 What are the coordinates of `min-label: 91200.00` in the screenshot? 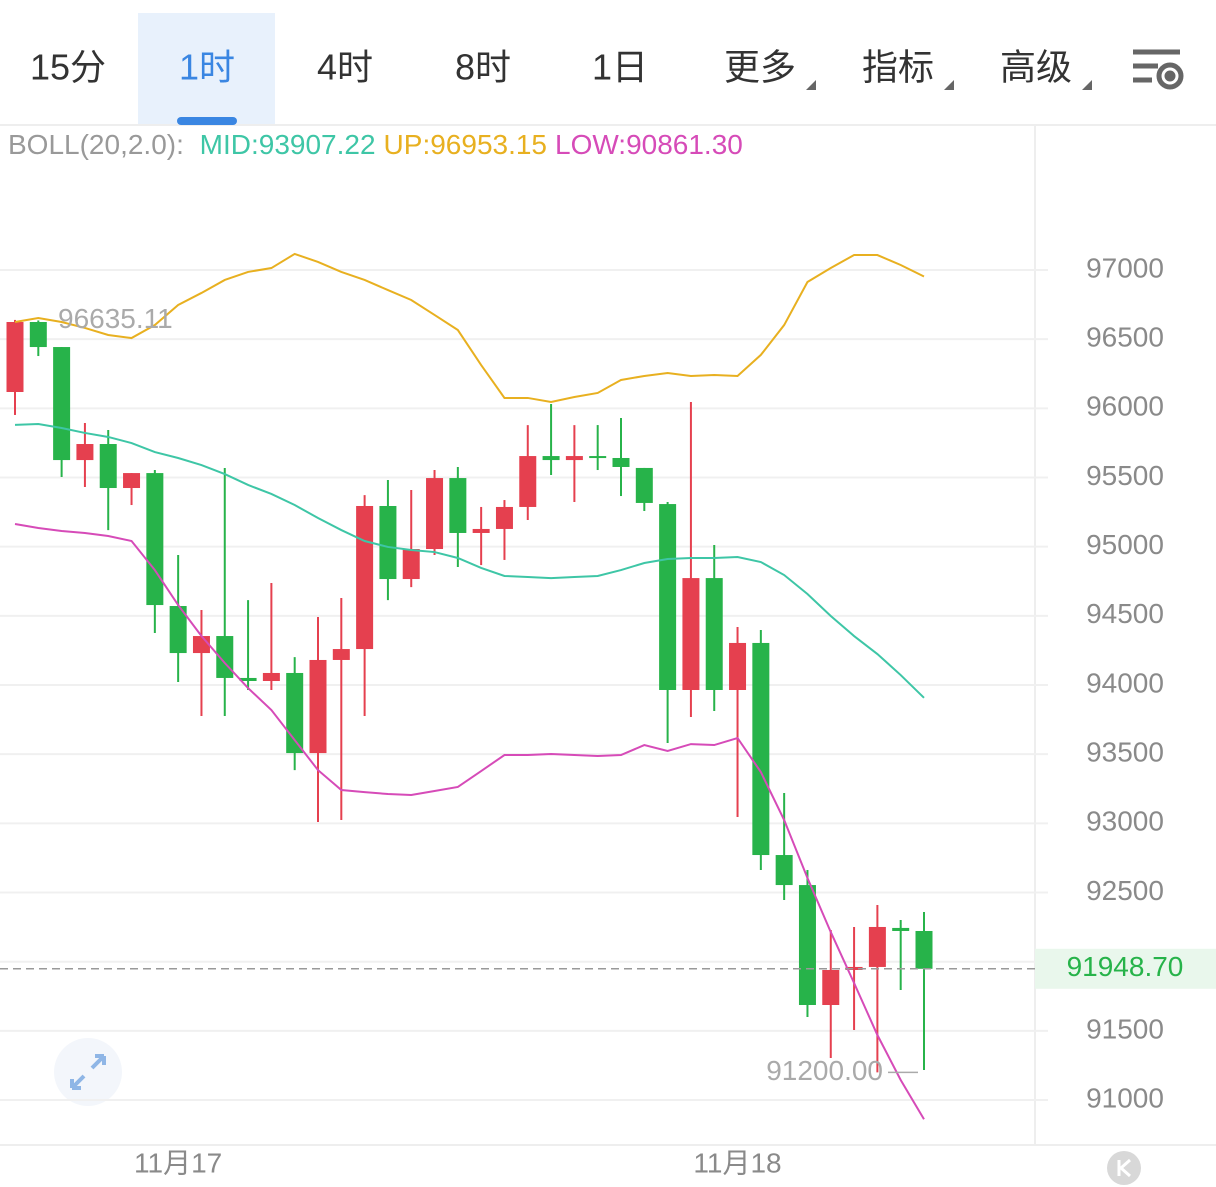 It's located at (824, 1070).